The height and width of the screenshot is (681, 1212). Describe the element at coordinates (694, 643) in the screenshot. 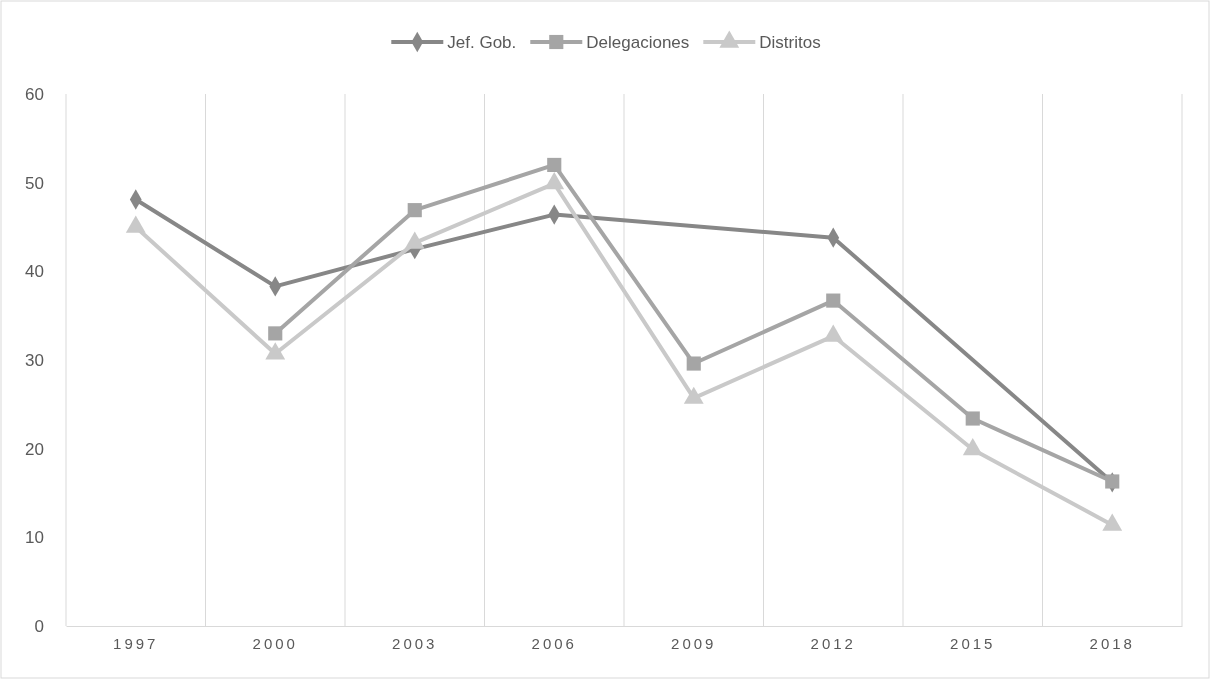

I see `x-tick-label: 2009` at that location.